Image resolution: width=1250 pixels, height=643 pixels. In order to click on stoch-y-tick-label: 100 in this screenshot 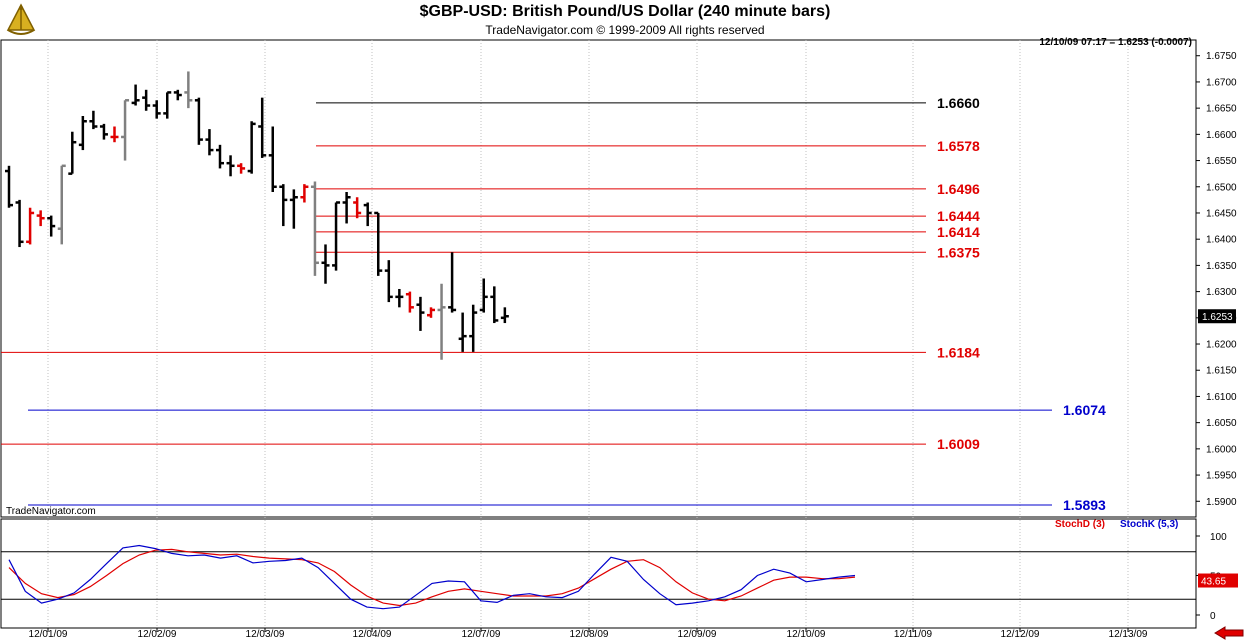, I will do `click(1218, 537)`.